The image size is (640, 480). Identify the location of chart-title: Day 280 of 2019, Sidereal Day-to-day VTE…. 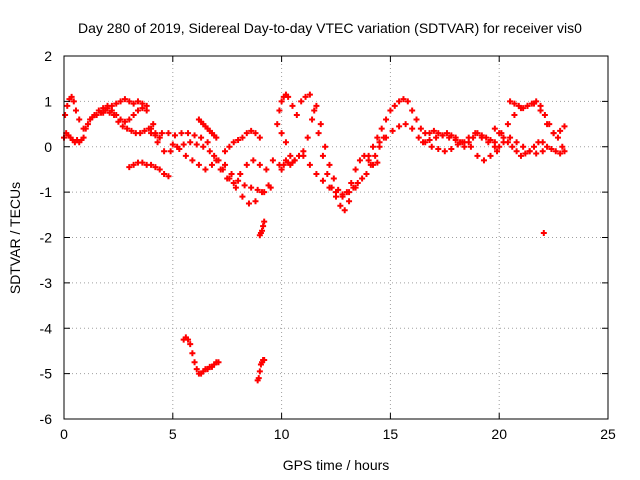
(330, 28).